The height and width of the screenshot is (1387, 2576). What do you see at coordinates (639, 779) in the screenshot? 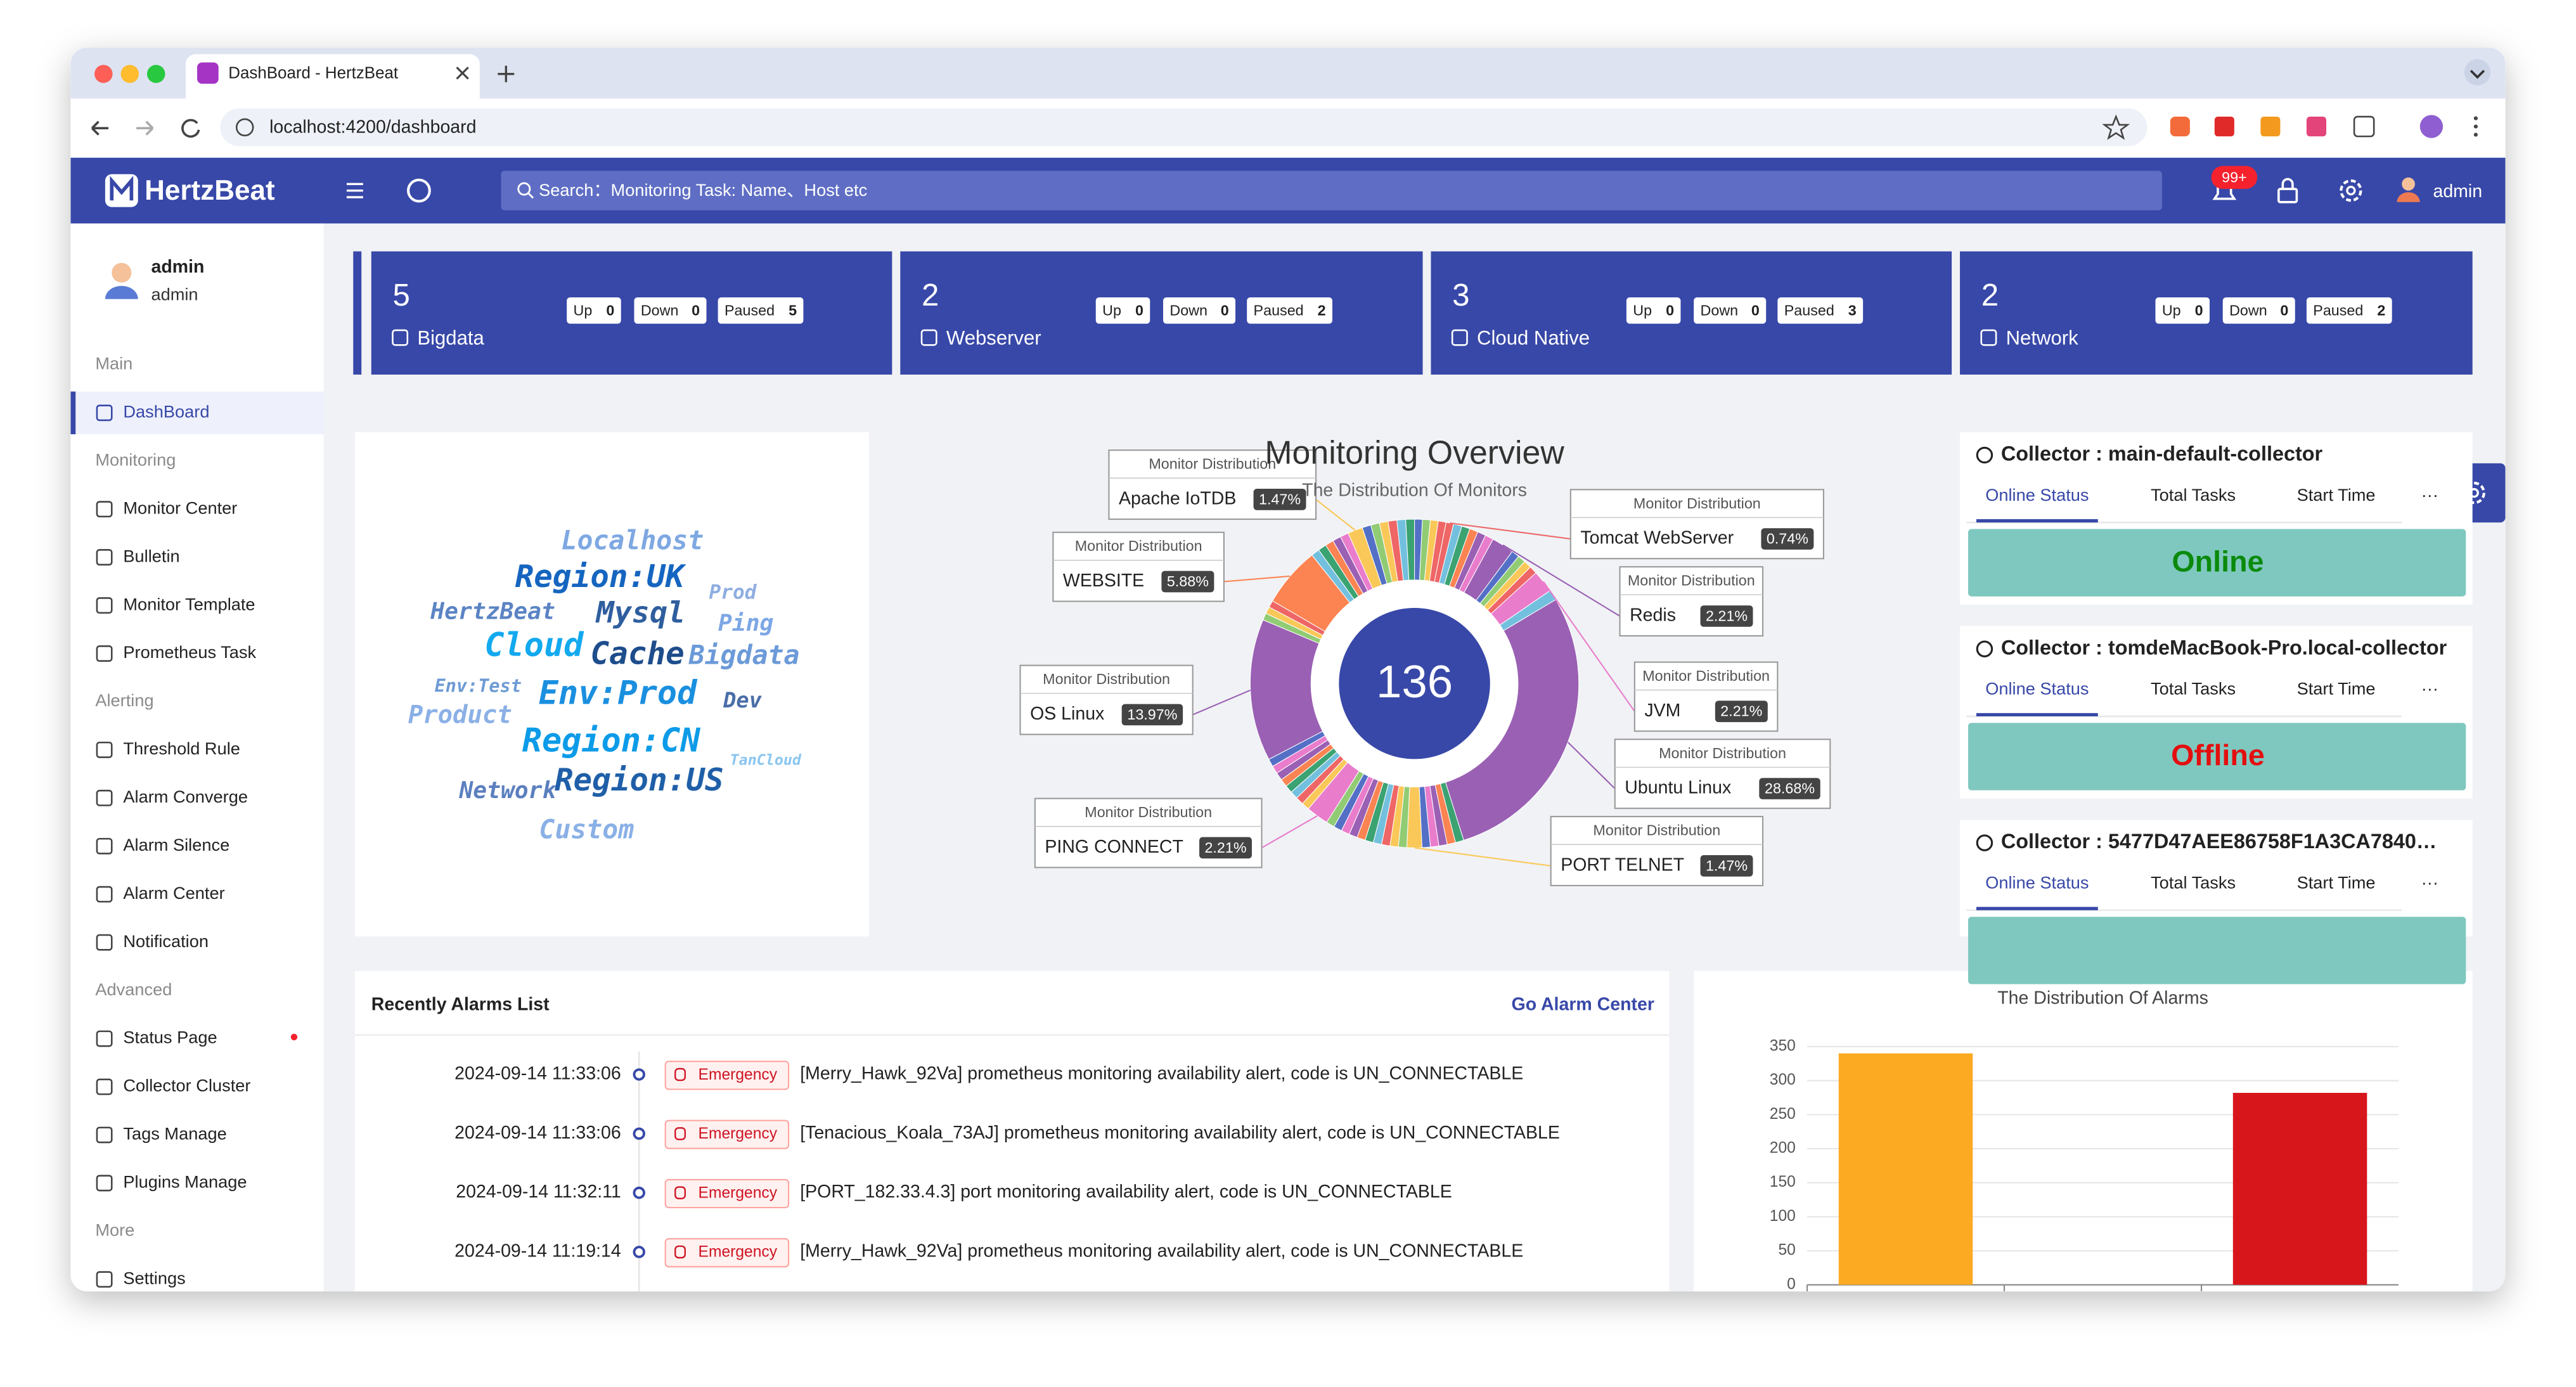
I see `cloud-tag: Region:US` at bounding box center [639, 779].